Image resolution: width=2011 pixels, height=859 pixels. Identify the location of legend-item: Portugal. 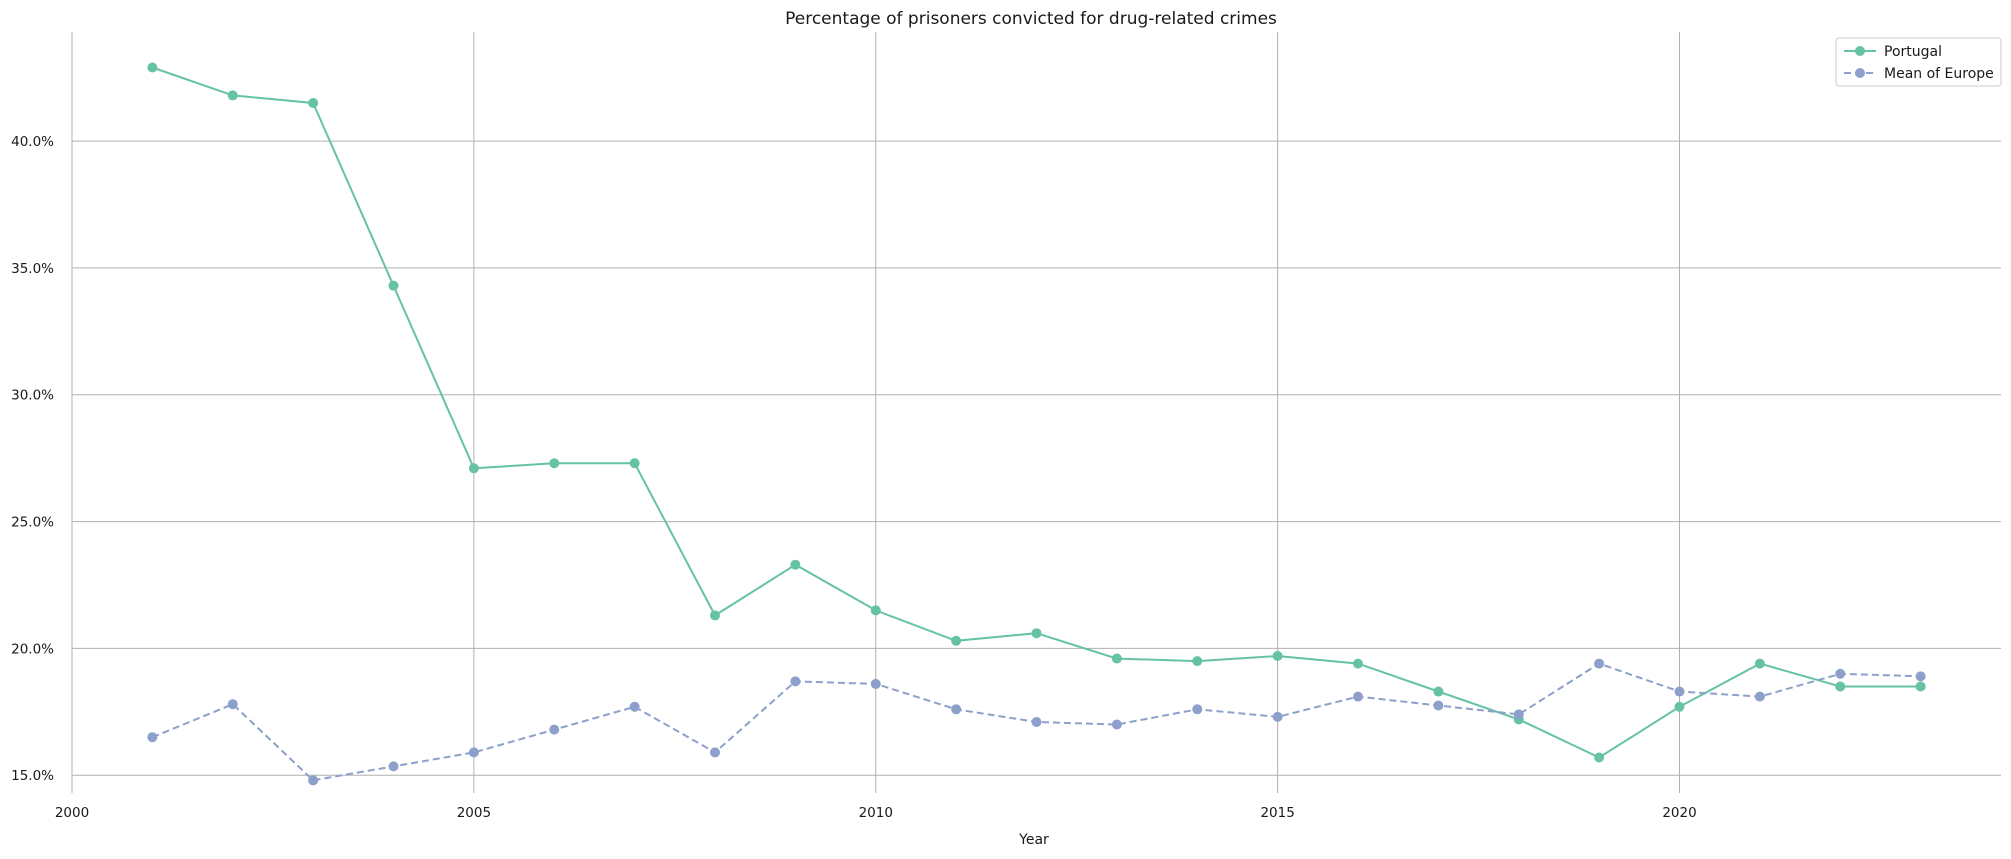
(1893, 52).